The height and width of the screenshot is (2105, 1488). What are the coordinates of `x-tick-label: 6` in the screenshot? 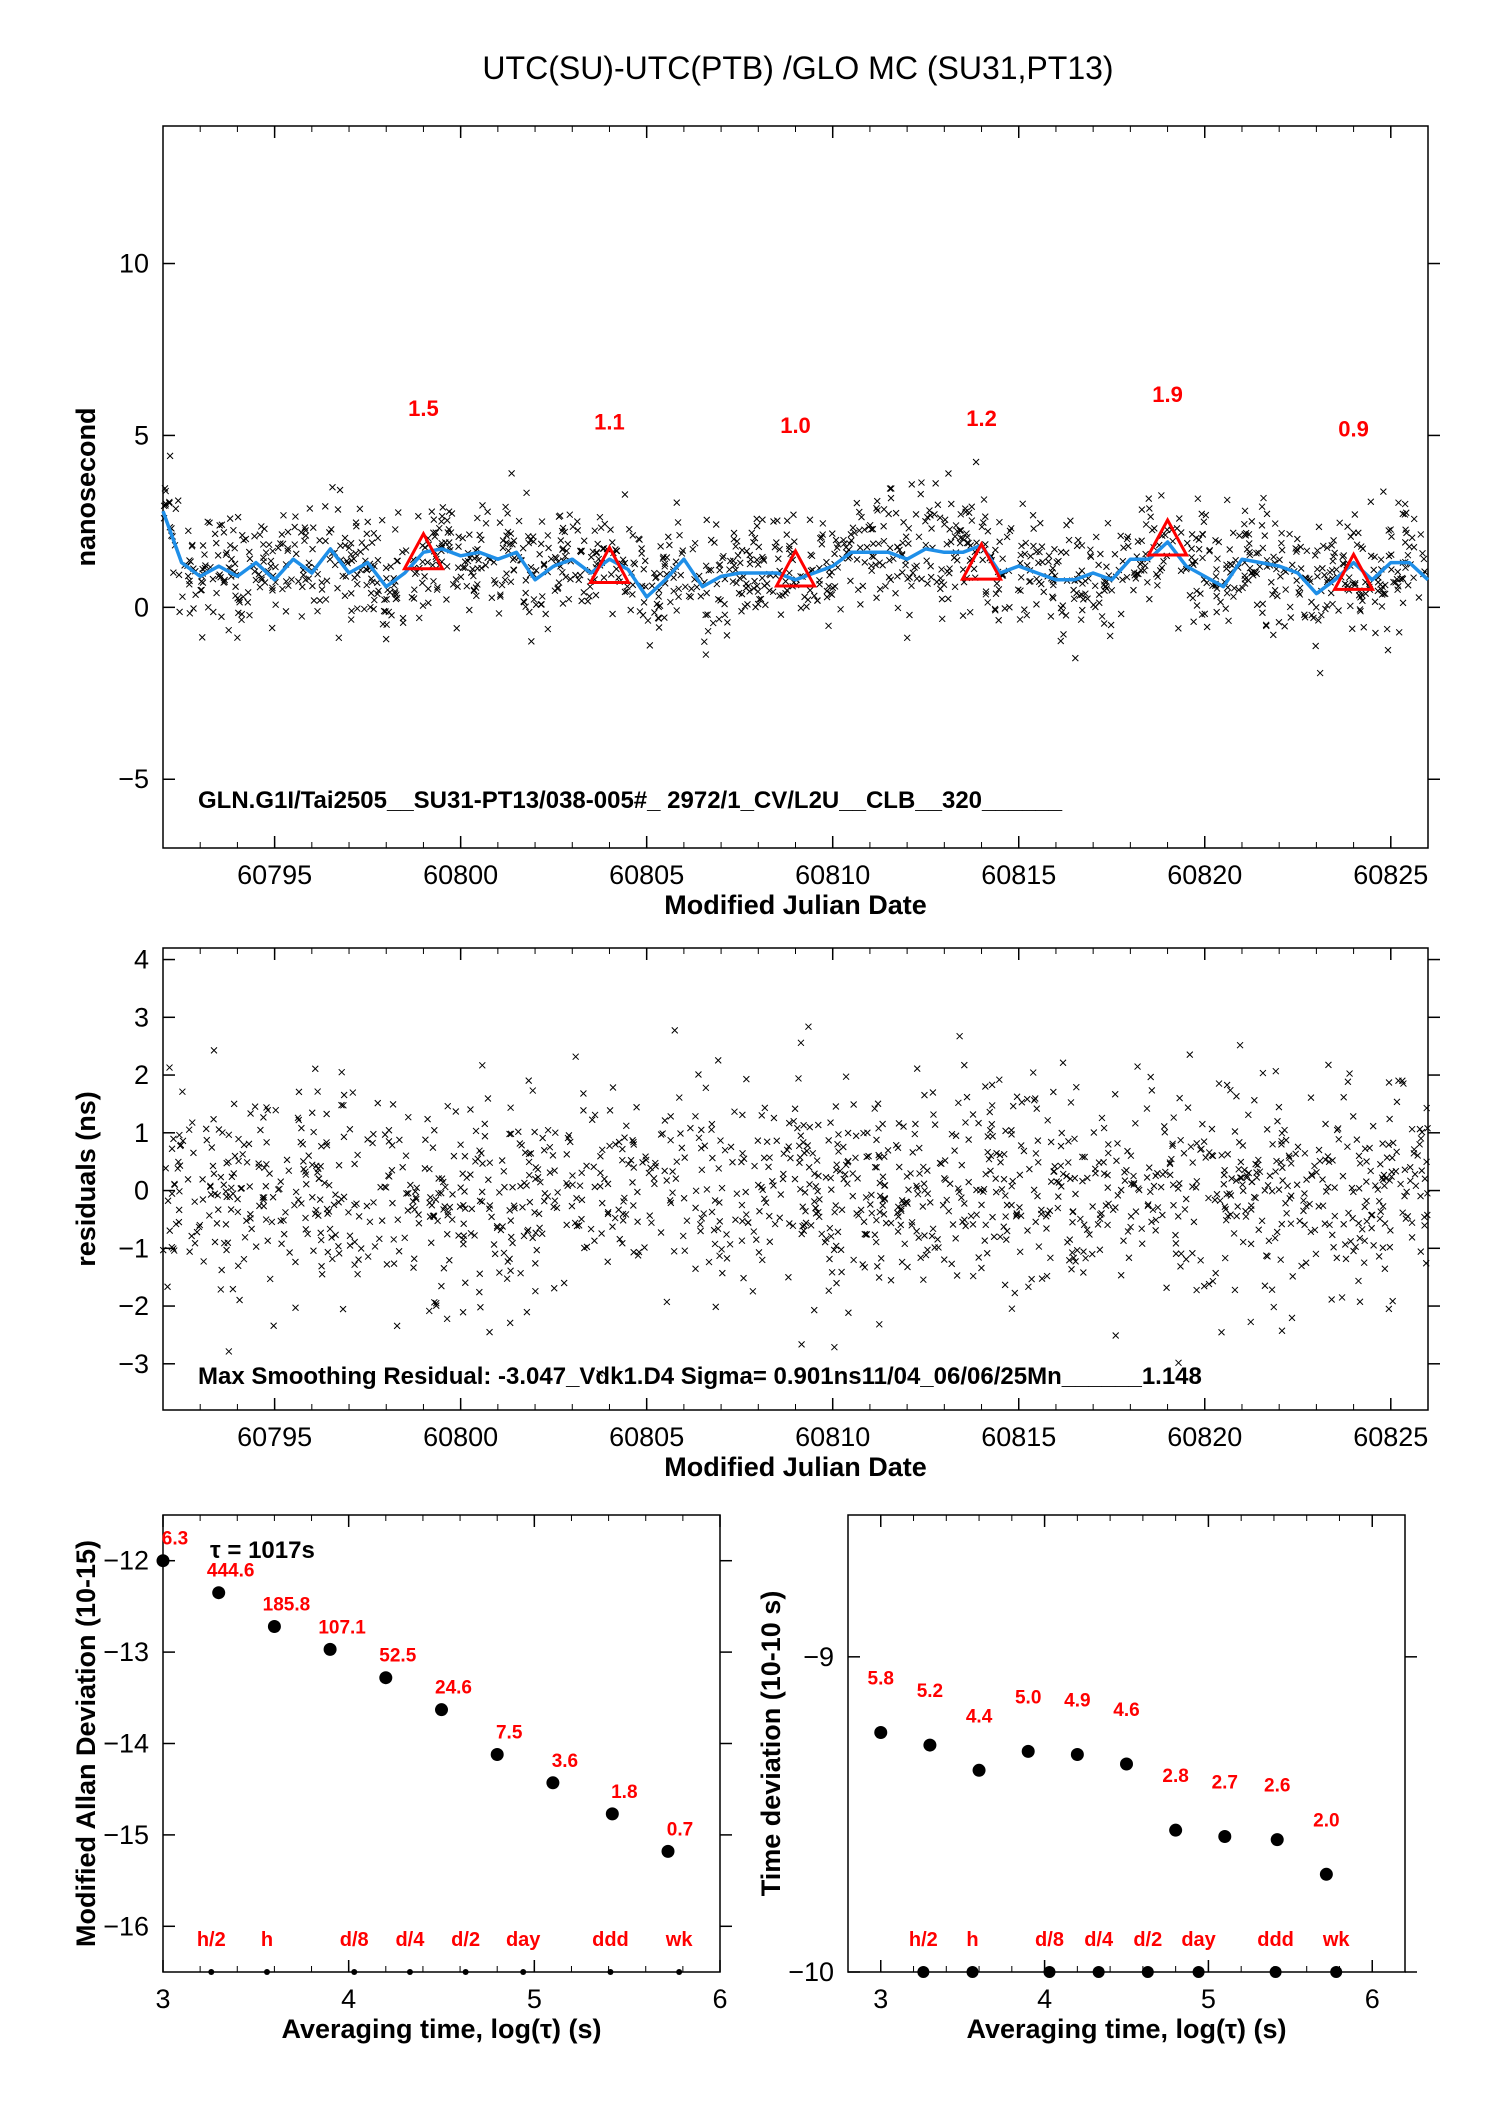 It's located at (1372, 1999).